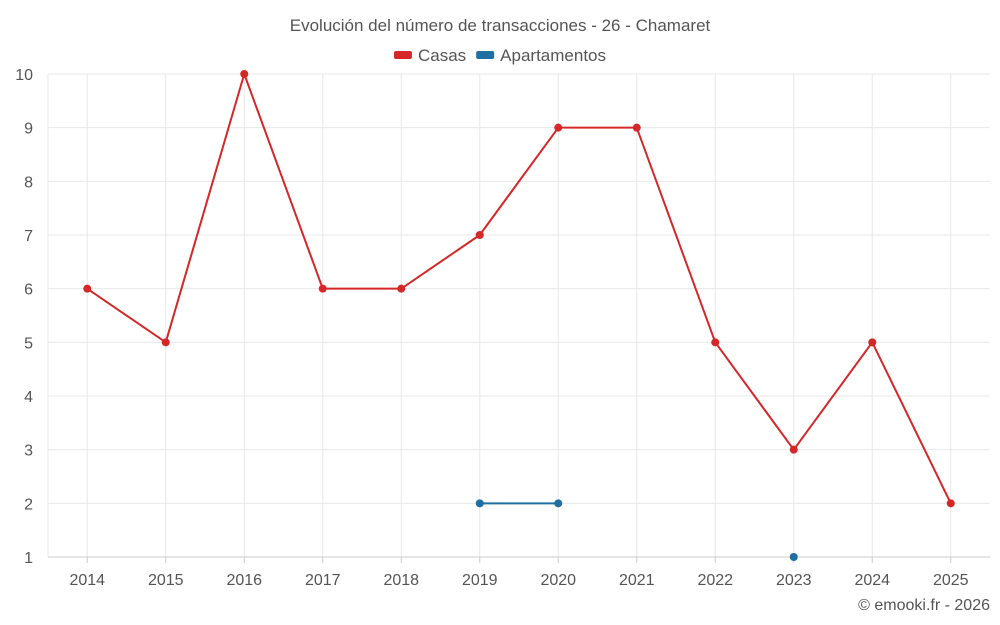 The width and height of the screenshot is (1000, 625). What do you see at coordinates (28, 397) in the screenshot?
I see `y-tick-label: 4` at bounding box center [28, 397].